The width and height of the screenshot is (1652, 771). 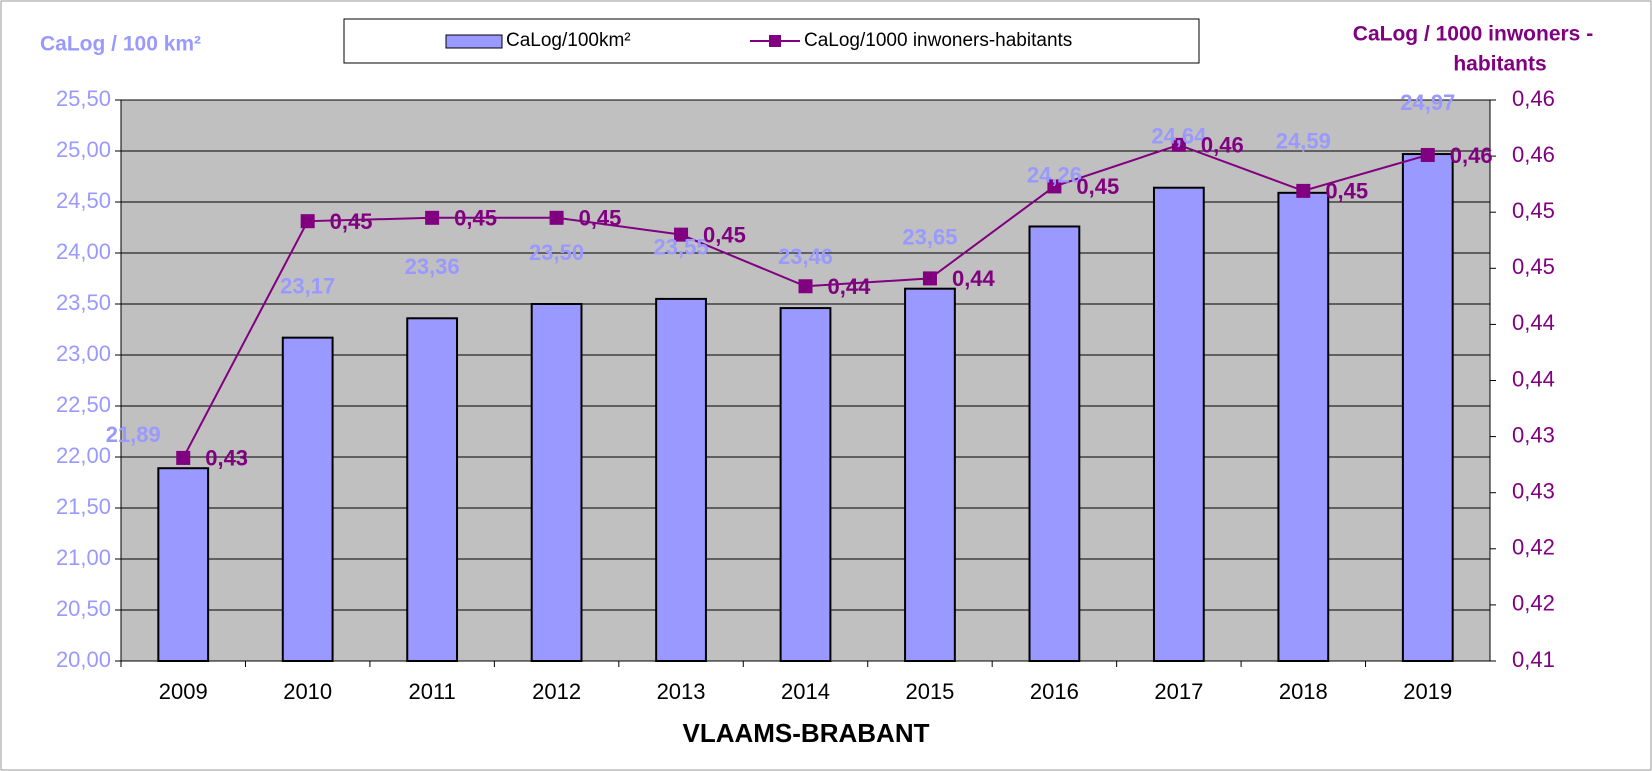 I want to click on legend-marker, so click(x=775, y=41).